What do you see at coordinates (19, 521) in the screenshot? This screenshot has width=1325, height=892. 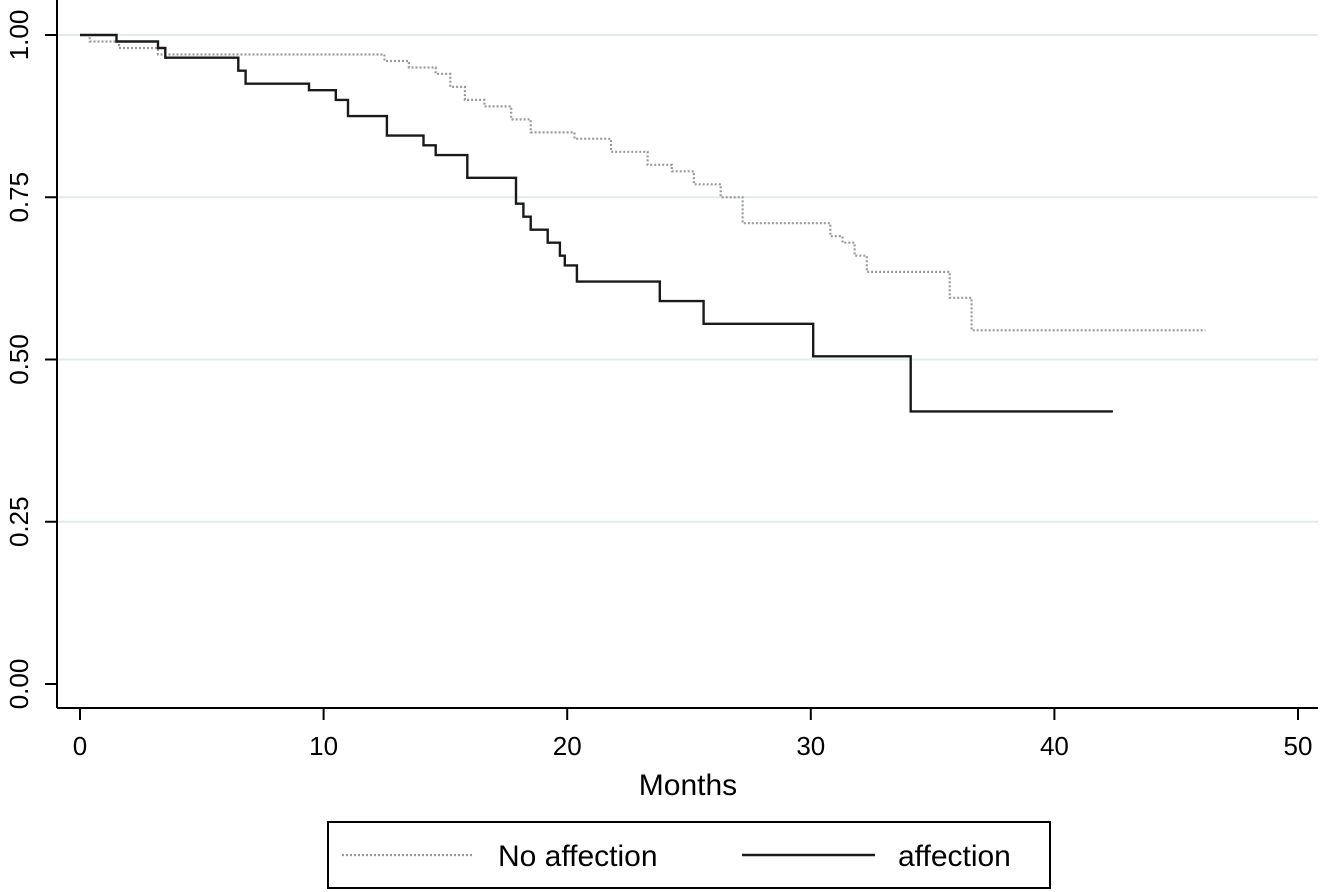 I see `y-tick-label: 0.25` at bounding box center [19, 521].